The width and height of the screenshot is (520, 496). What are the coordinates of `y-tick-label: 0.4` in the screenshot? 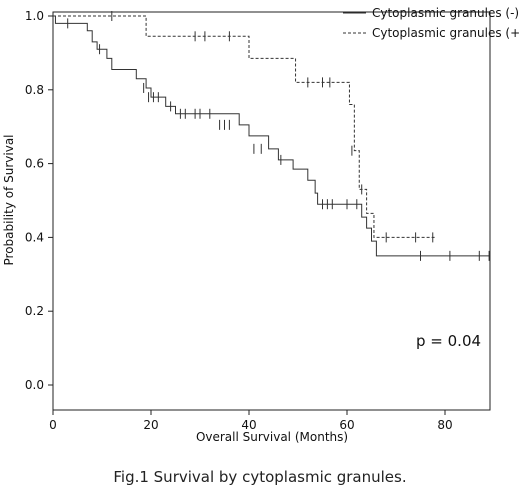 It's located at (34, 237).